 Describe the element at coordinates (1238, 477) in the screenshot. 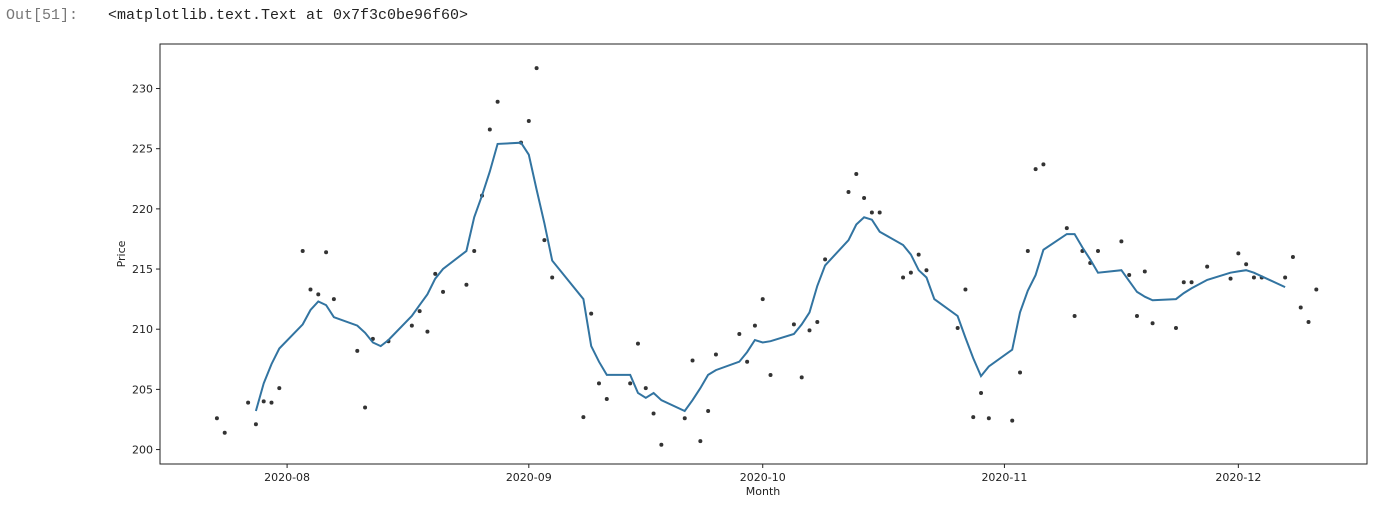

I see `x-tick-label: 2020-12` at that location.